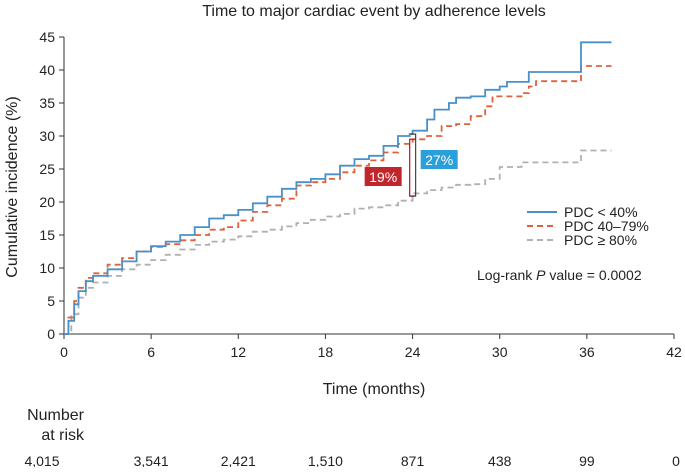 The image size is (685, 472). What do you see at coordinates (56, 415) in the screenshot?
I see `number-at-risk-label-line1: Number` at bounding box center [56, 415].